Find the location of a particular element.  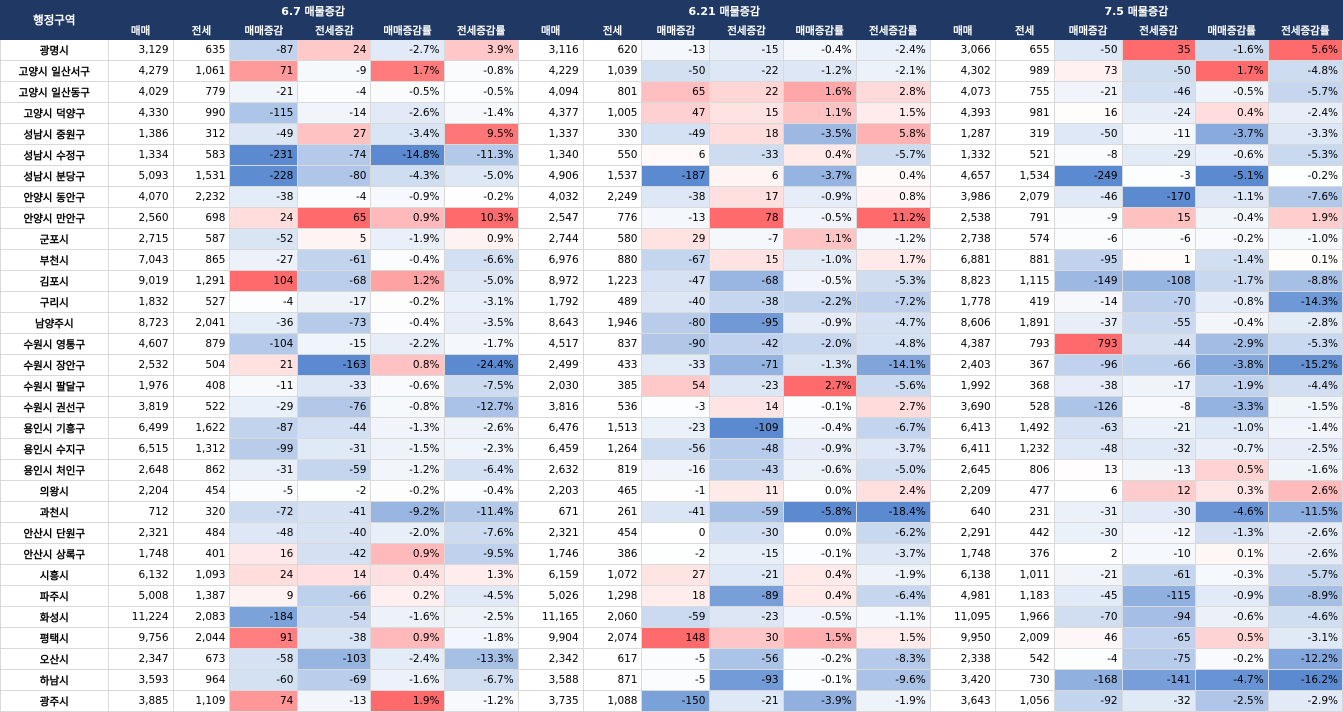

count-cell: 1,109 is located at coordinates (201, 701).